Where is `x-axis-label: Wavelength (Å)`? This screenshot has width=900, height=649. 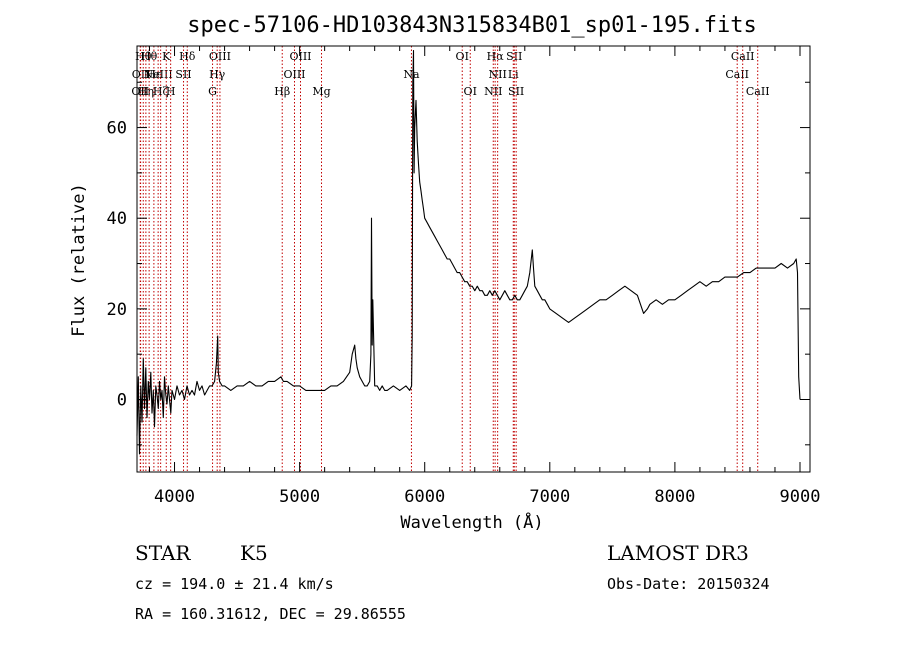
x-axis-label: Wavelength (Å) is located at coordinates (471, 522).